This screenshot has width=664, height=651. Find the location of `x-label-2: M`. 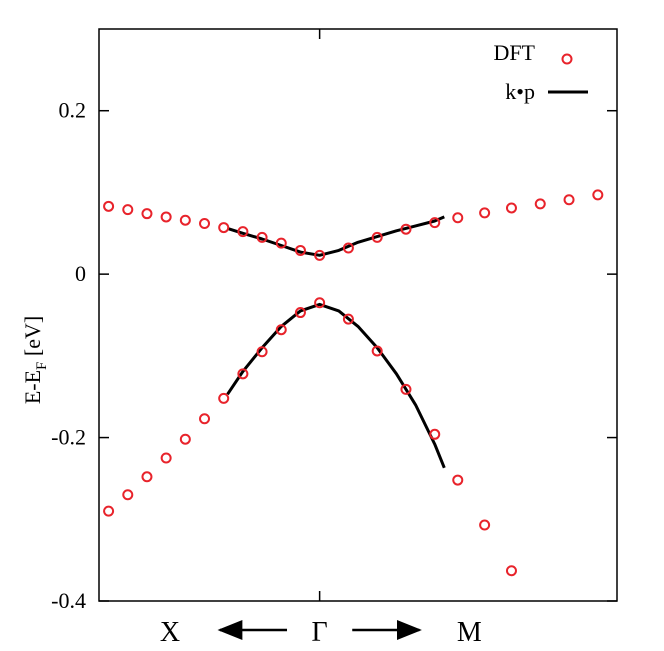

x-label-2: M is located at coordinates (469, 632).